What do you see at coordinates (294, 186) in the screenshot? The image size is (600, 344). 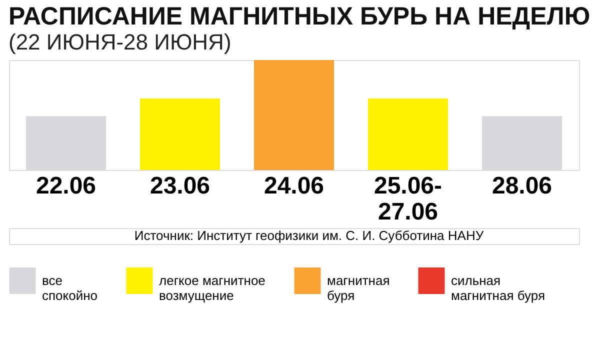 I see `x-tick-label: 24.06` at bounding box center [294, 186].